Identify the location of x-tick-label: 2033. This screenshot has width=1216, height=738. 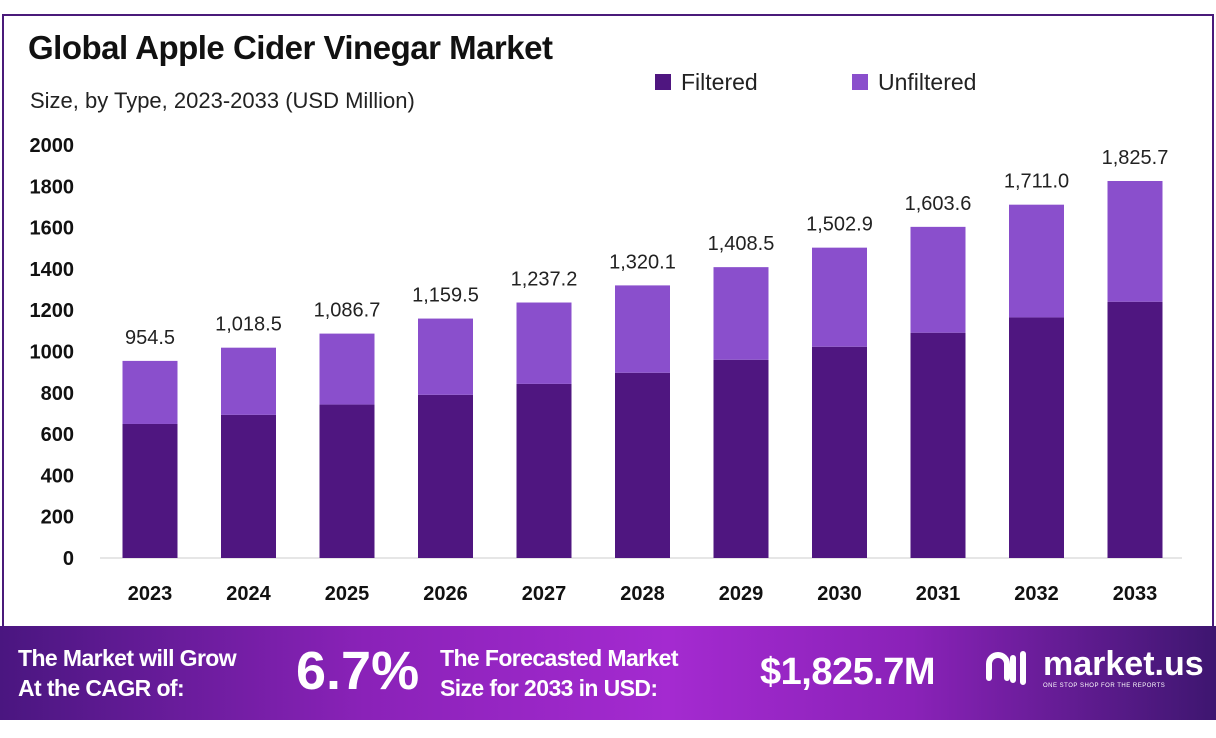
(1135, 594).